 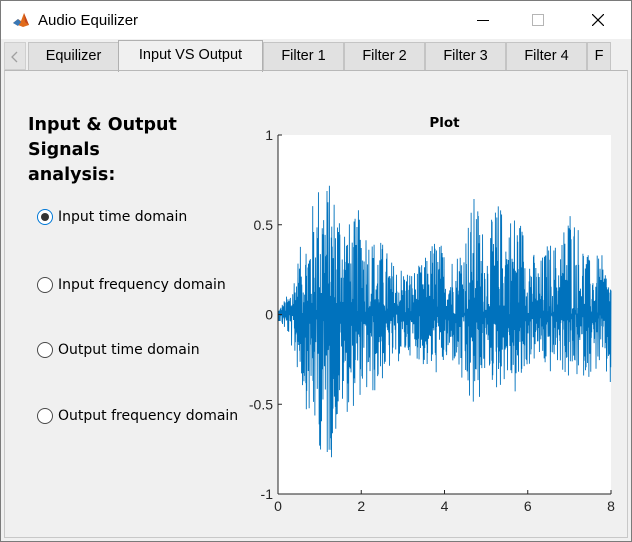 I want to click on close-icon, so click(x=598, y=20).